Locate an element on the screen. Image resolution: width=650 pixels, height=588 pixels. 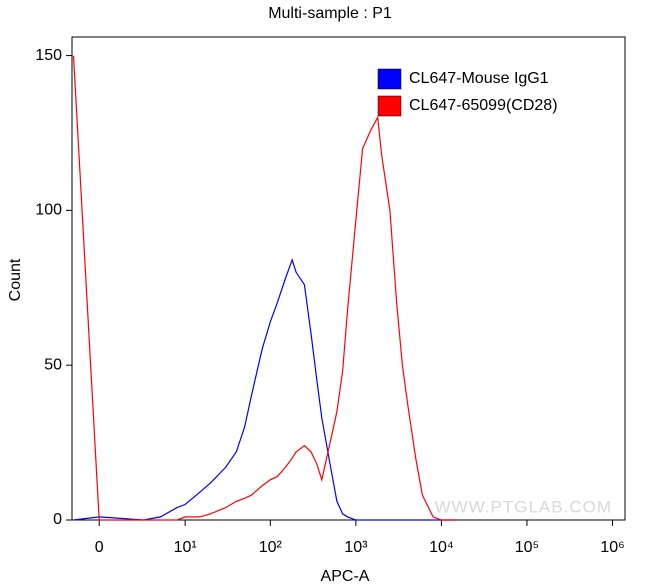
x-tick-label: 10³ is located at coordinates (356, 547).